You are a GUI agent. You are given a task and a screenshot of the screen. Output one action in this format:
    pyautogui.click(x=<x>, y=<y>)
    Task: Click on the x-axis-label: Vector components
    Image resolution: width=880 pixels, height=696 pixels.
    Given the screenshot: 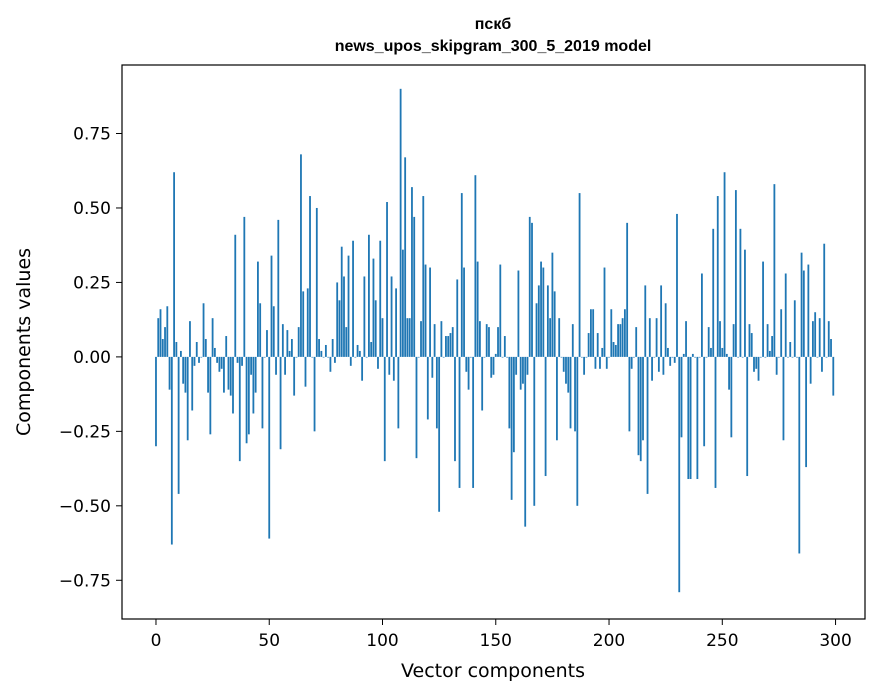 What is the action you would take?
    pyautogui.click(x=493, y=671)
    